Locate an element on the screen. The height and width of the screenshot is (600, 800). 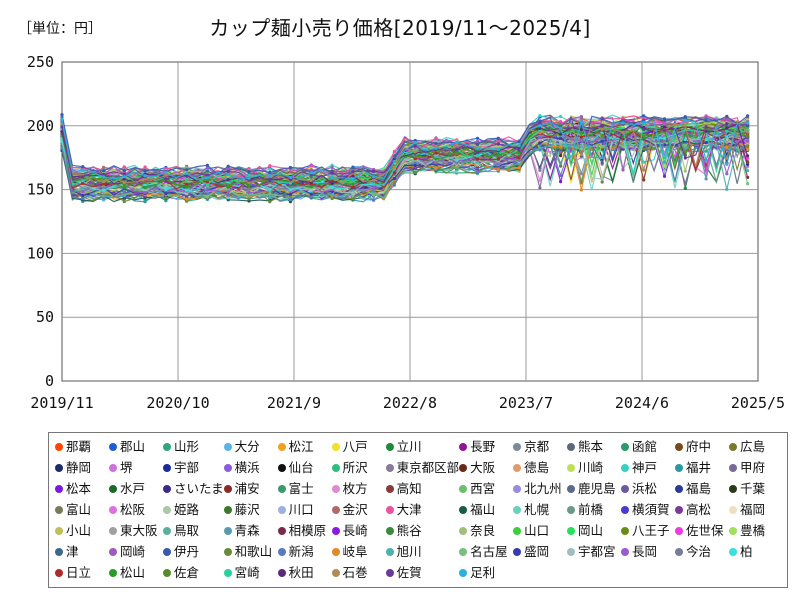
legend-label: 横浜 is located at coordinates (247, 467).